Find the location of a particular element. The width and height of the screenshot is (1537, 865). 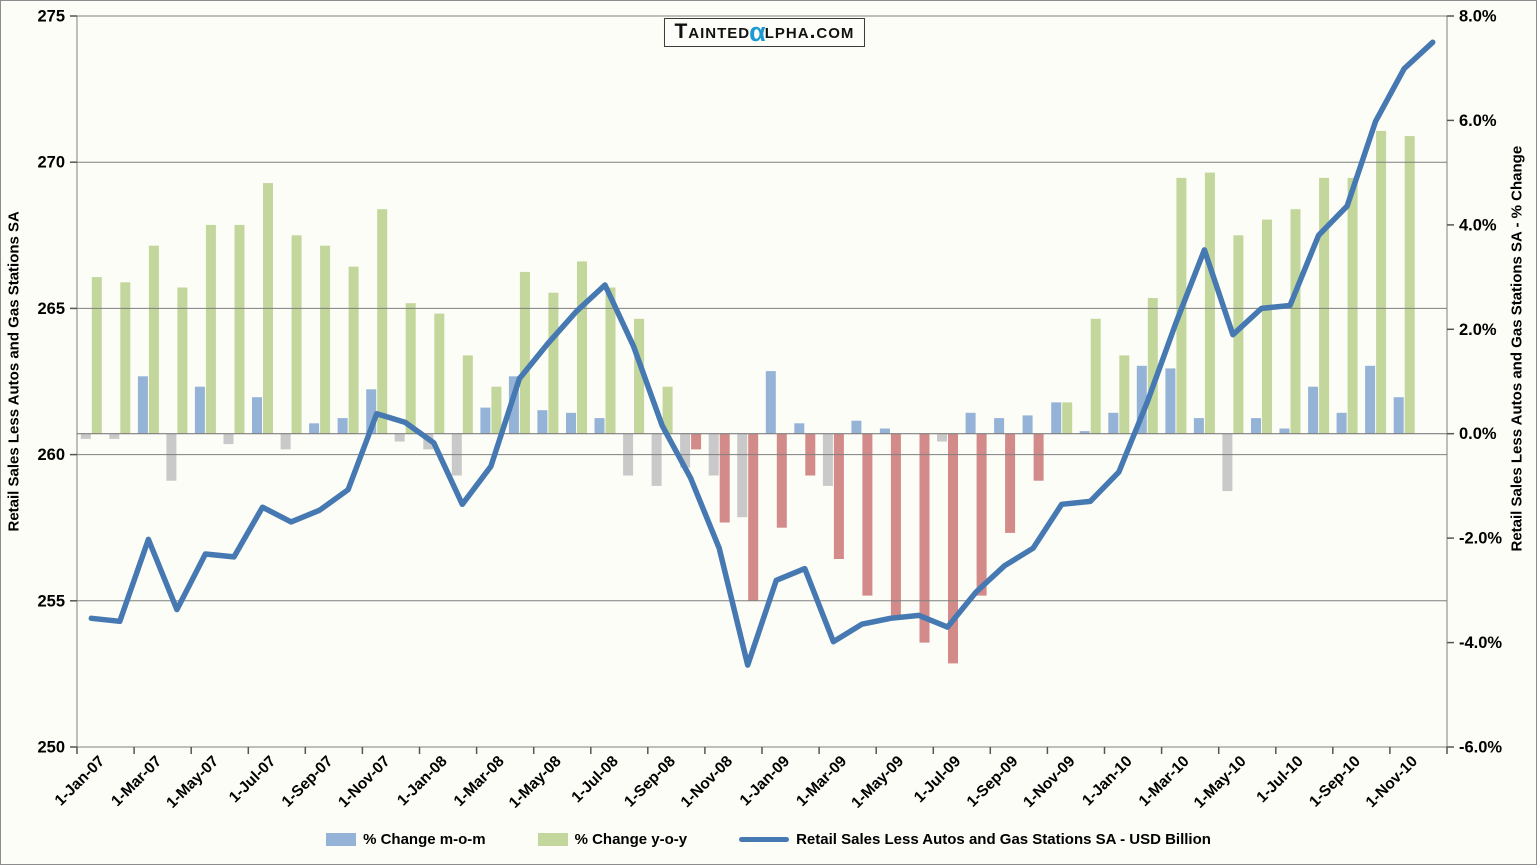

x-tick-label: 1-Jul-09 is located at coordinates (938, 780).